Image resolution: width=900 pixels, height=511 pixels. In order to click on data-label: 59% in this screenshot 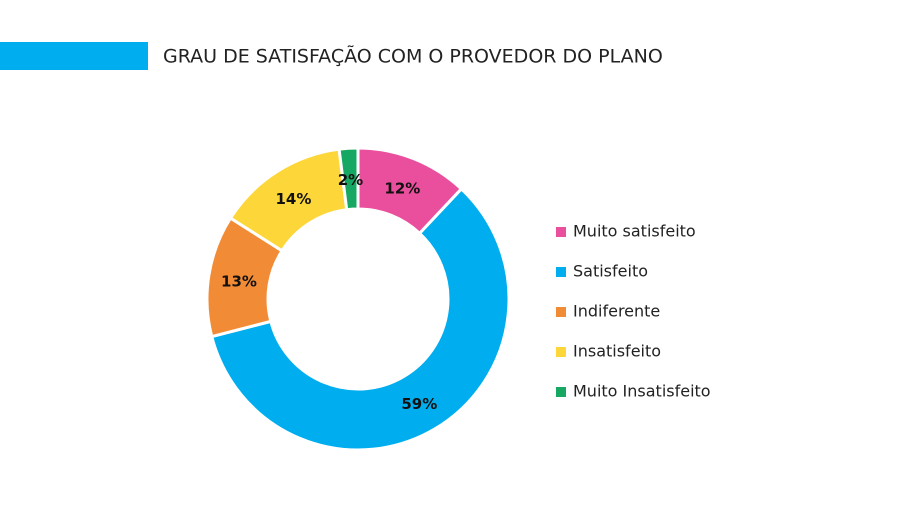, I will do `click(419, 404)`.